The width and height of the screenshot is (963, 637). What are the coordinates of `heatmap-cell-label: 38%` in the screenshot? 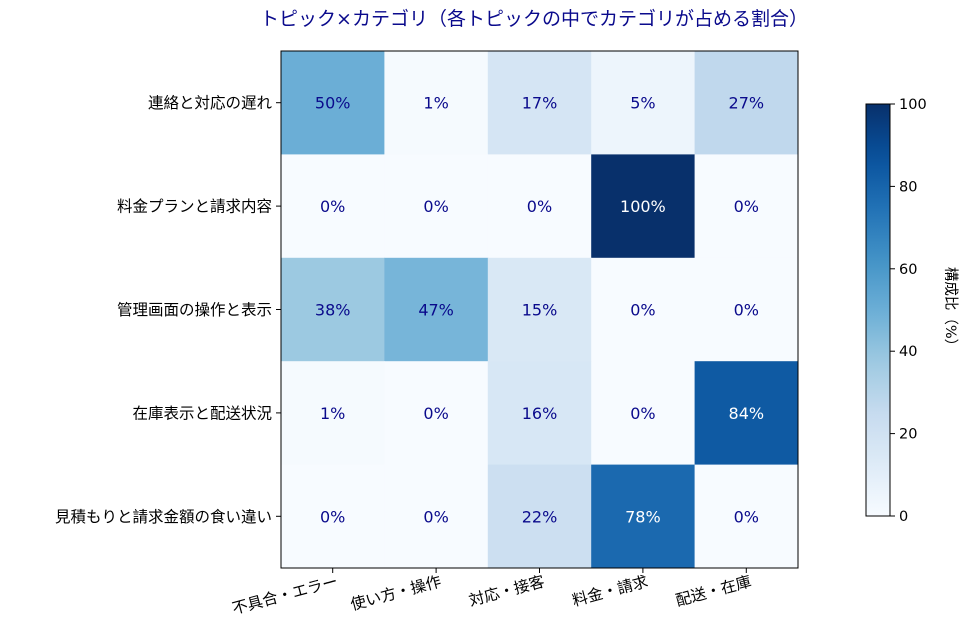 It's located at (333, 310).